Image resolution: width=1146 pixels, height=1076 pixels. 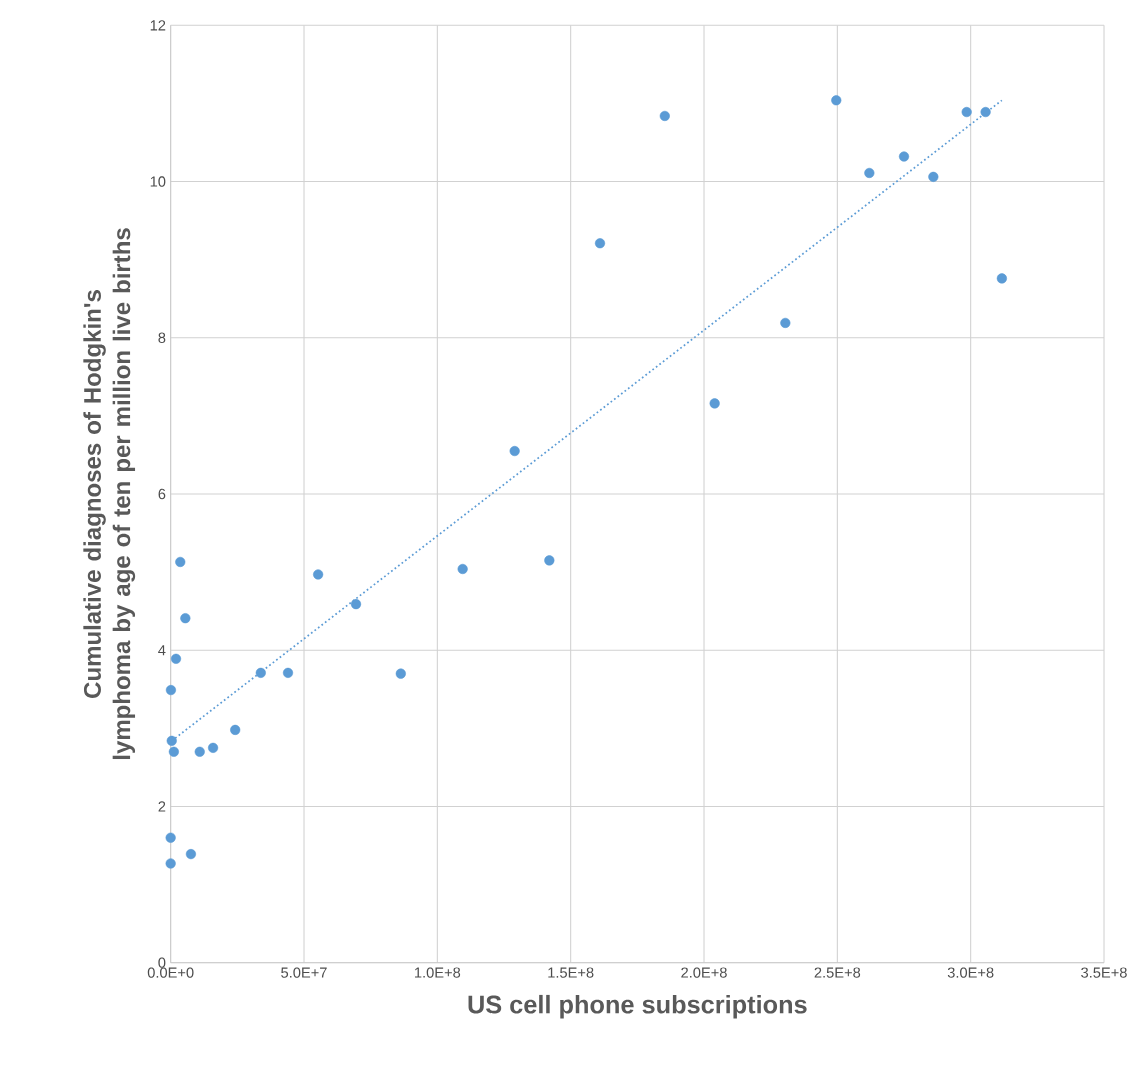 What do you see at coordinates (704, 972) in the screenshot?
I see `x-tick-label: 2.0E+8` at bounding box center [704, 972].